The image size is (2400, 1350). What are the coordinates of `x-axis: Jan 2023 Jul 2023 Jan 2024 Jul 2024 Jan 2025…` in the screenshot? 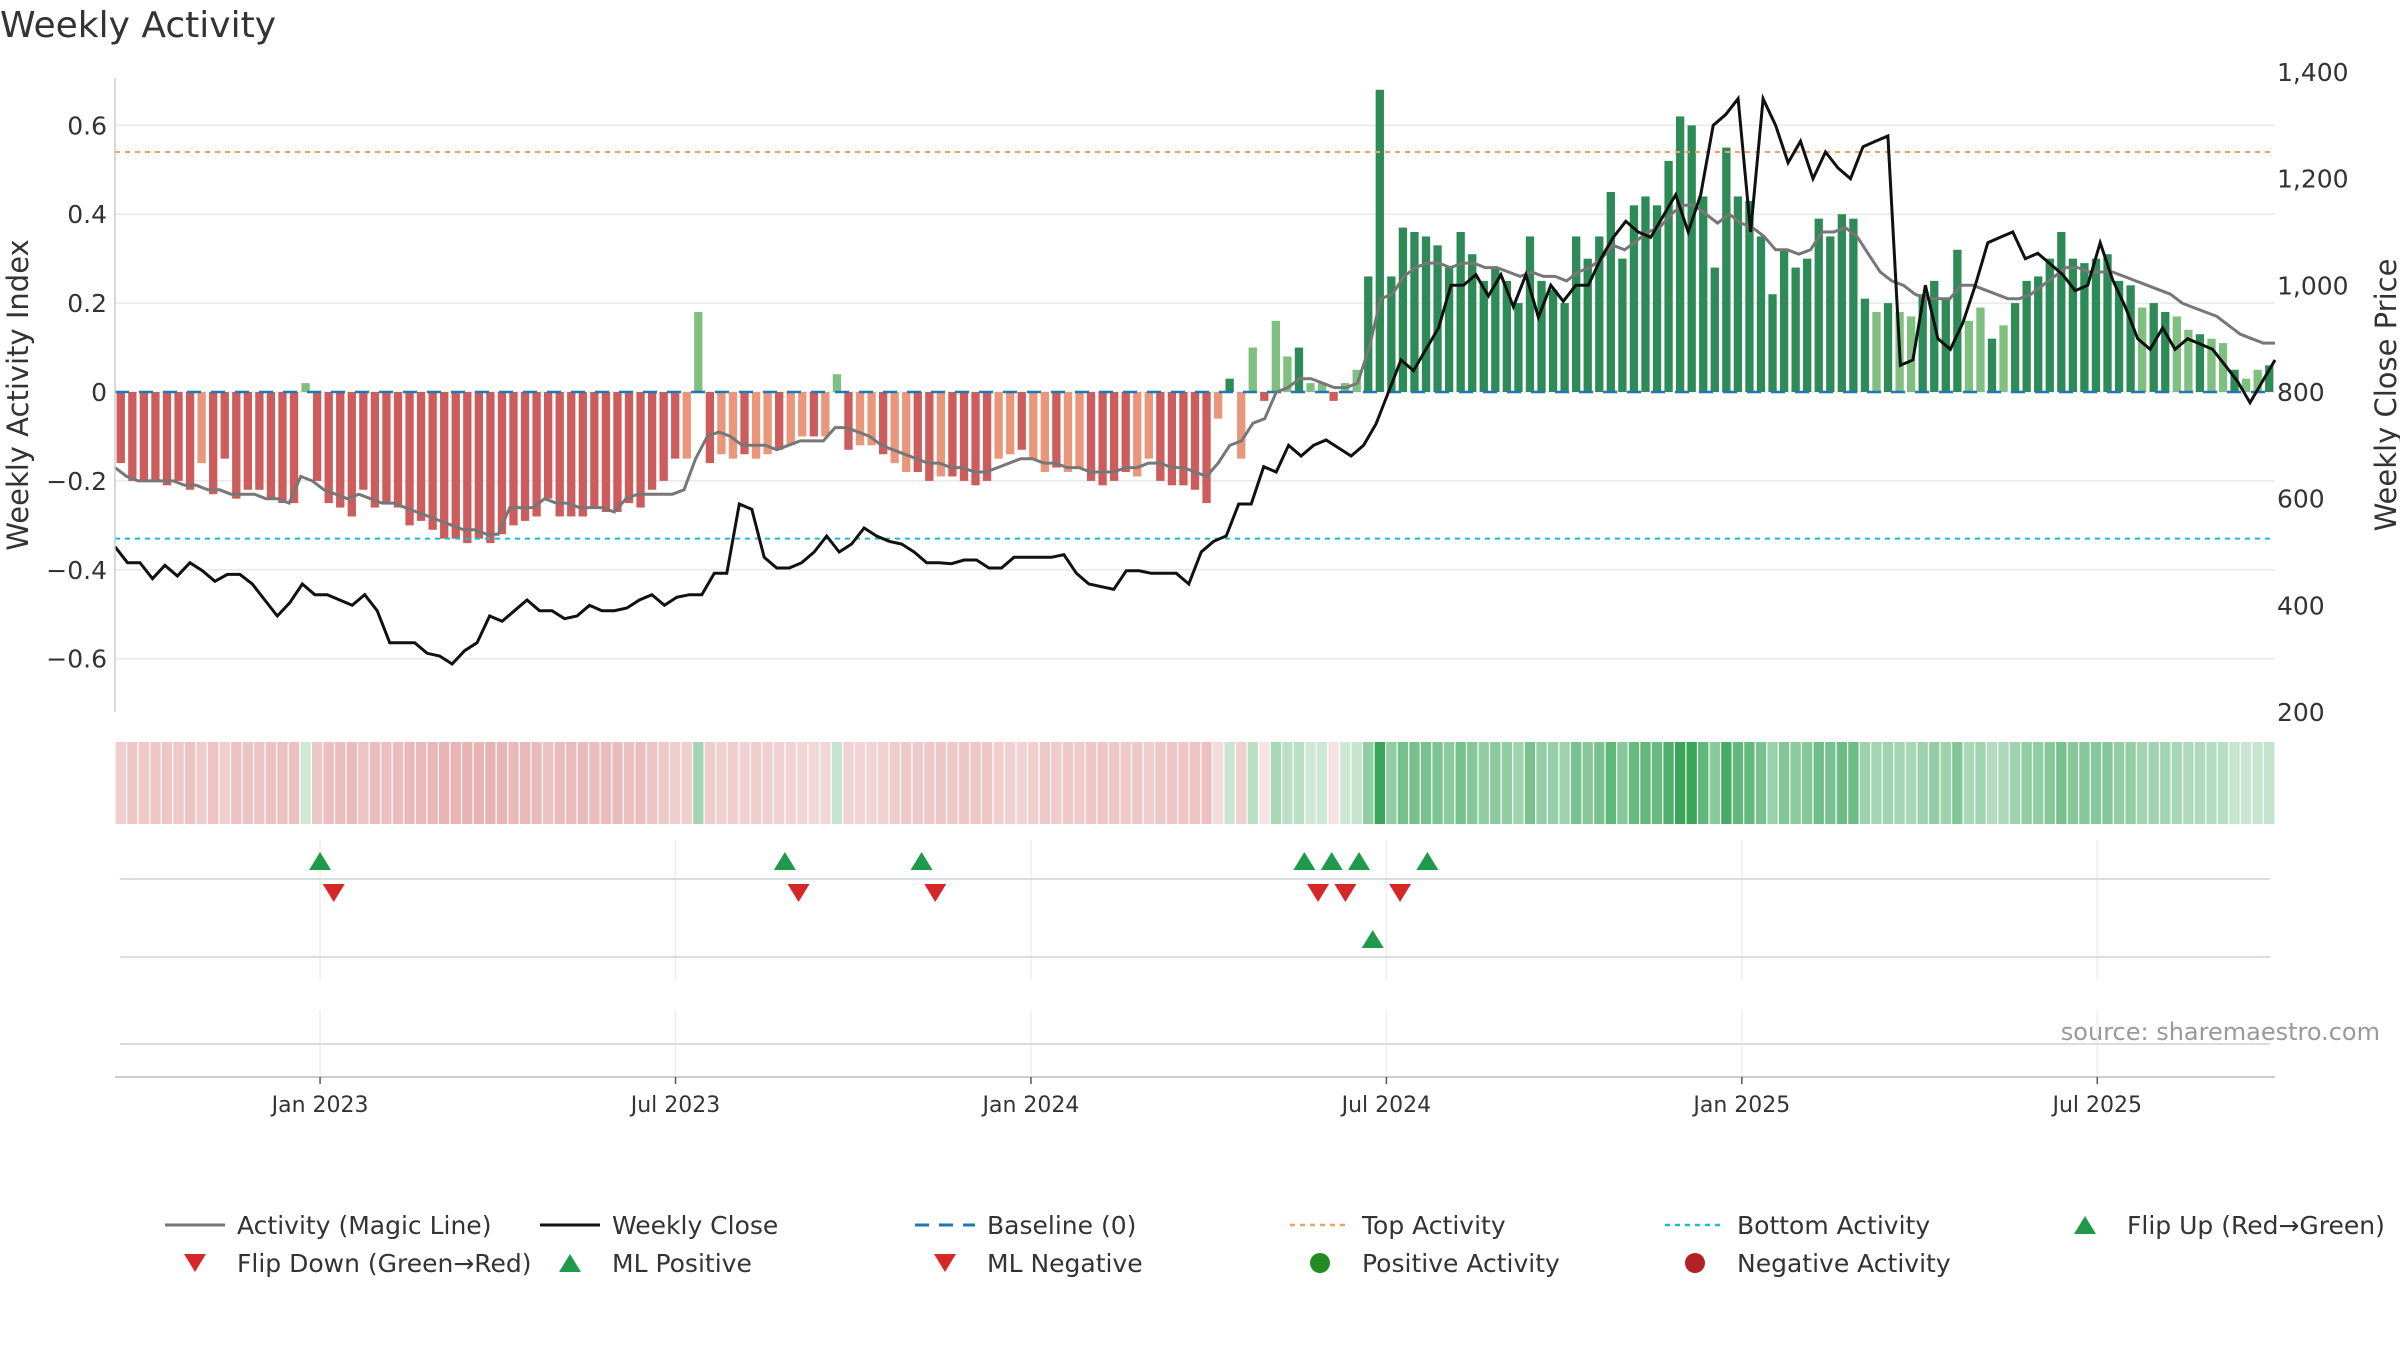 It's located at (1195, 1097).